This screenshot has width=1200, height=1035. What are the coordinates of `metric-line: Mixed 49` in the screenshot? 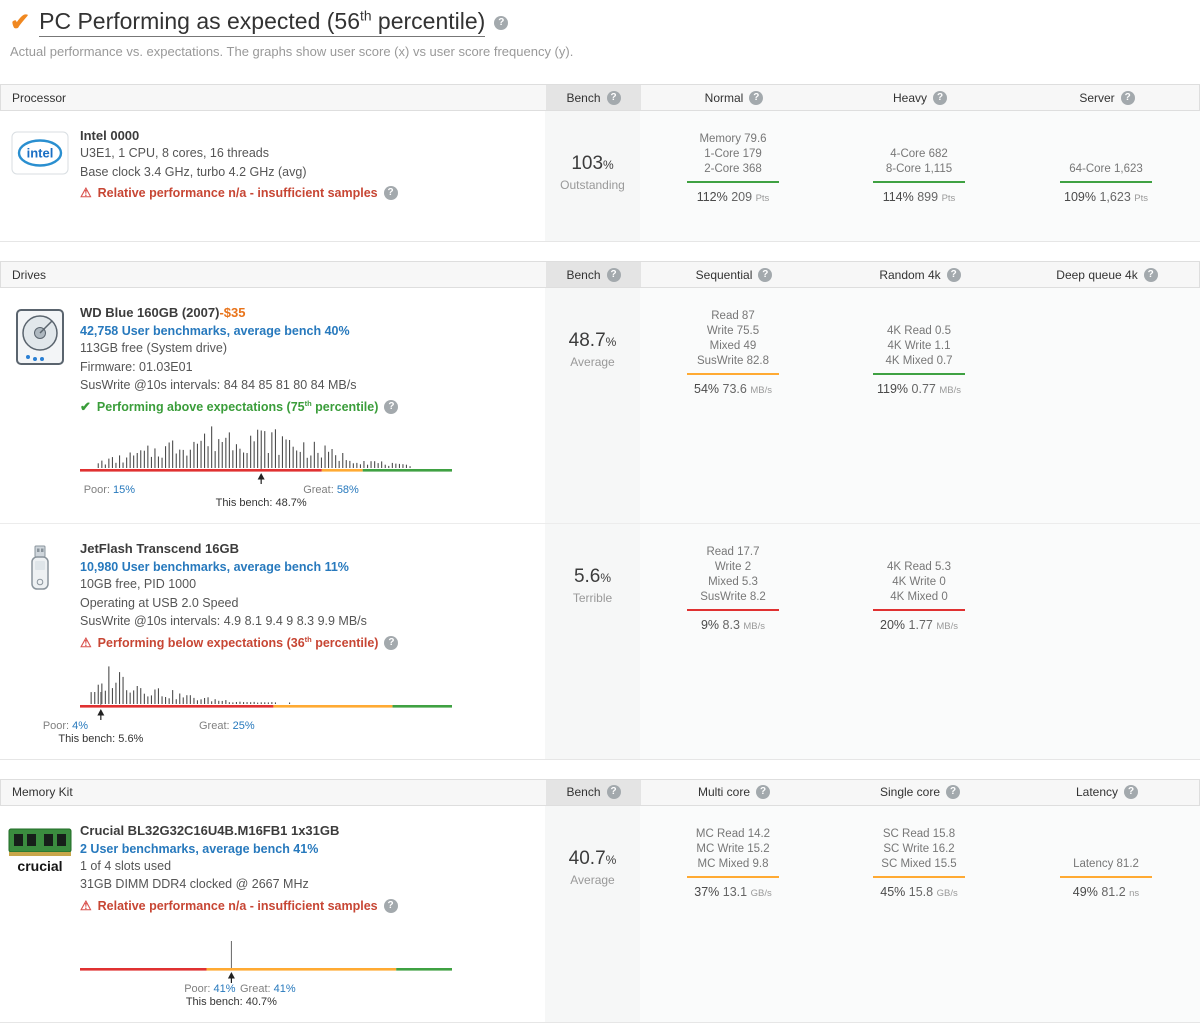 It's located at (733, 346).